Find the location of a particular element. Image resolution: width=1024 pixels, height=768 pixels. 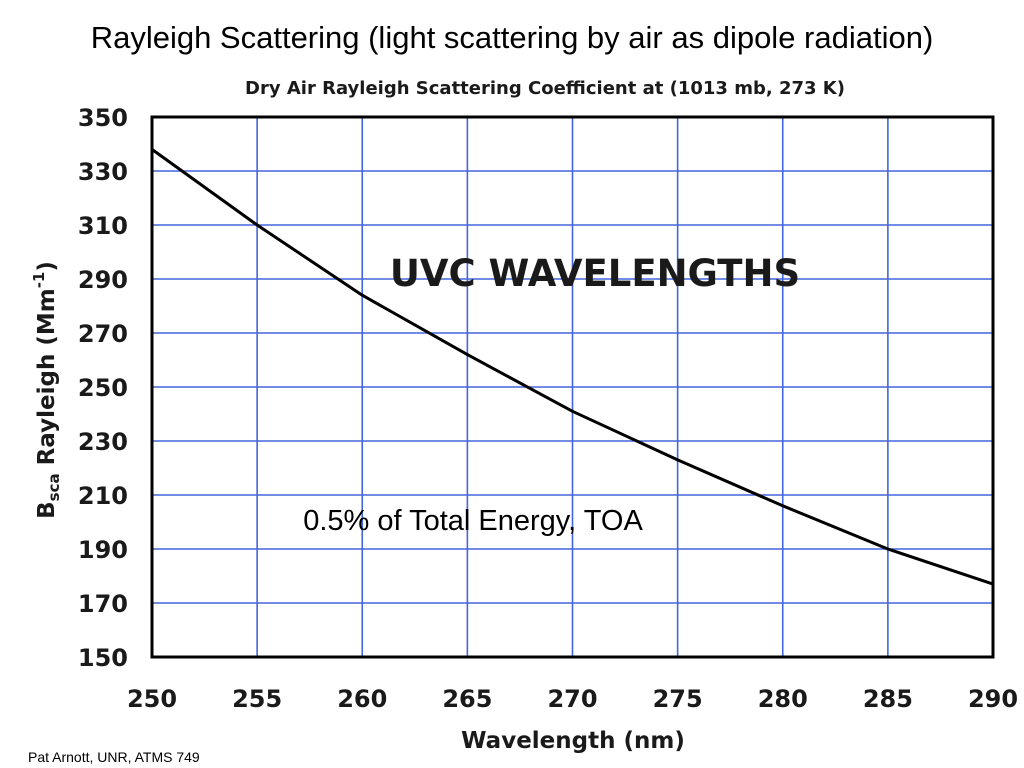

y-tick-label: 170 is located at coordinates (103, 604).